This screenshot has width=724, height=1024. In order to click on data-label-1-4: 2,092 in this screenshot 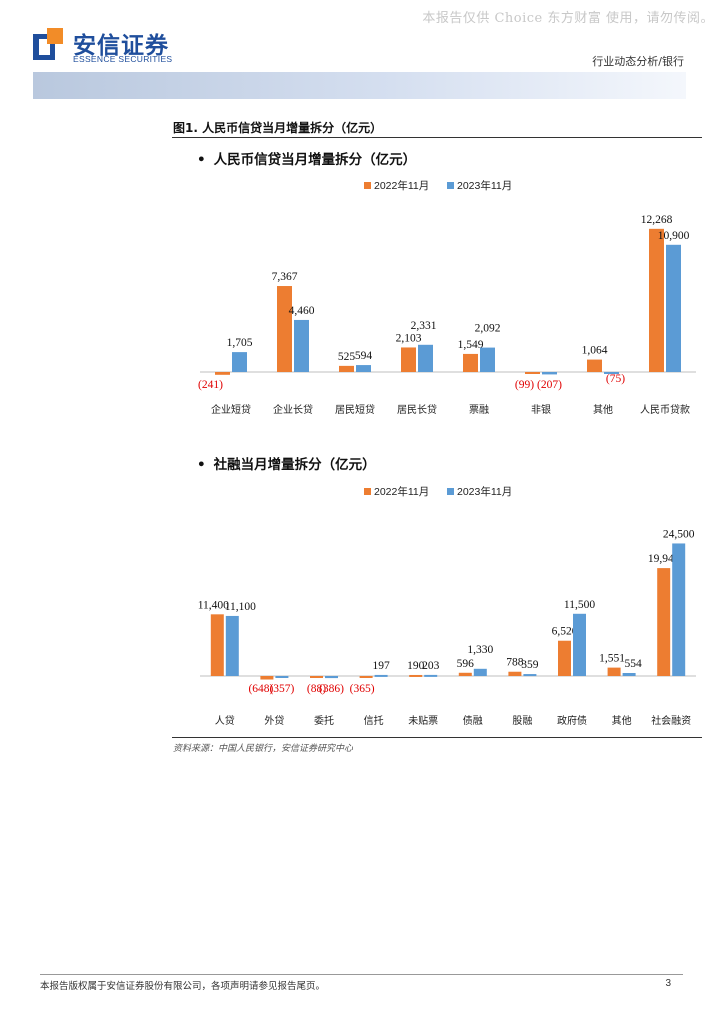, I will do `click(488, 329)`.